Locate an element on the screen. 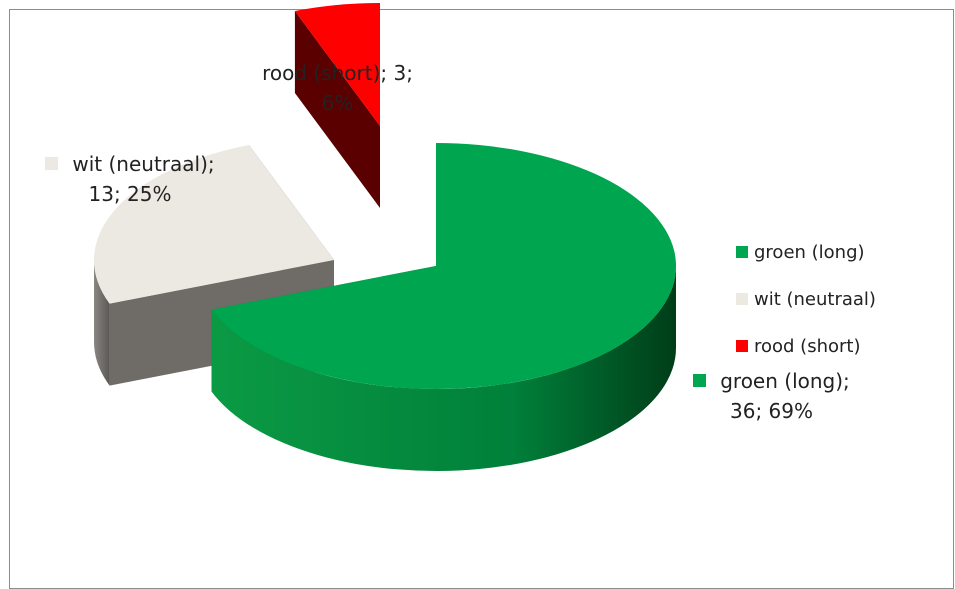 The image size is (955, 589). legend-item-groen: groen (long) is located at coordinates (806, 261).